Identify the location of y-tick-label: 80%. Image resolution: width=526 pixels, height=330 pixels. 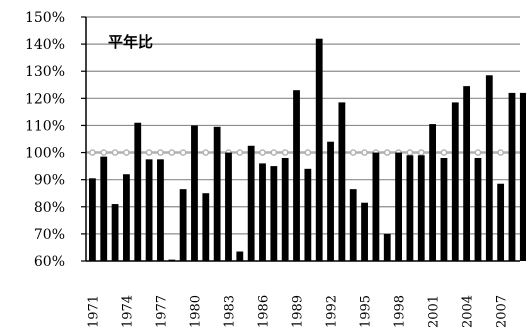
(49, 208).